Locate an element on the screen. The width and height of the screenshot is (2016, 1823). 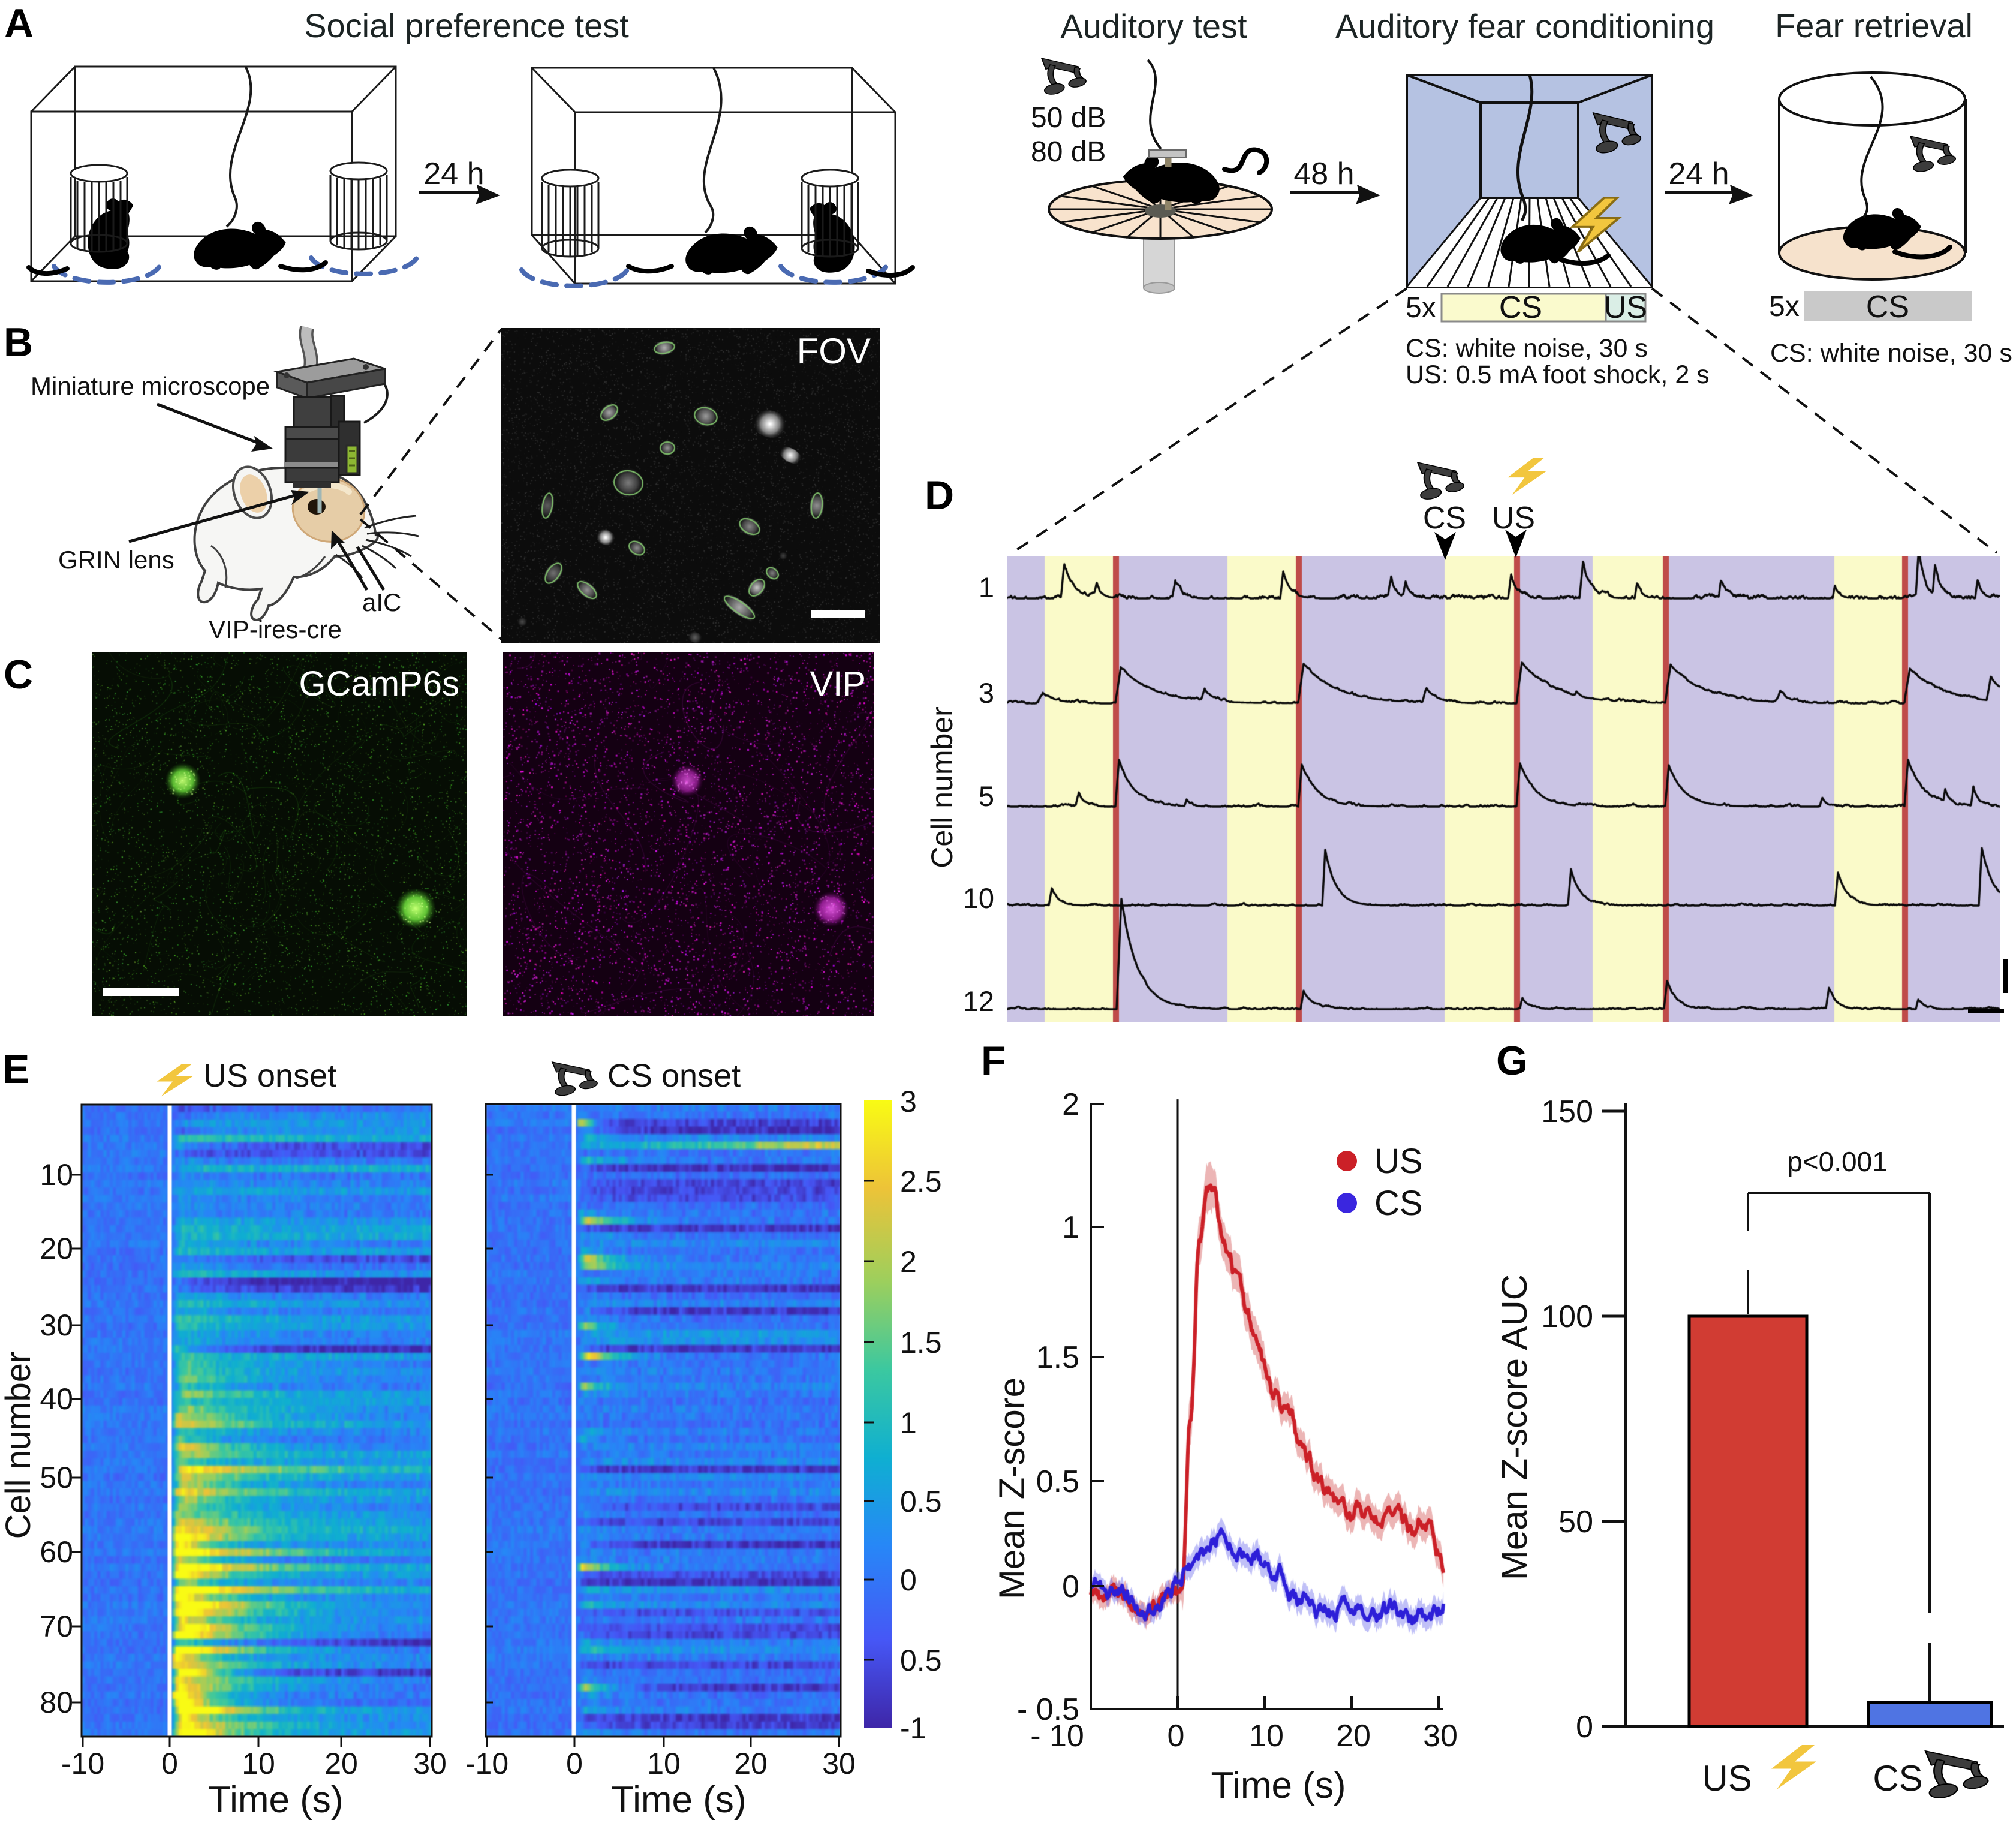
svg-text: Auditory fear conditioning is located at coordinates (1524, 26).